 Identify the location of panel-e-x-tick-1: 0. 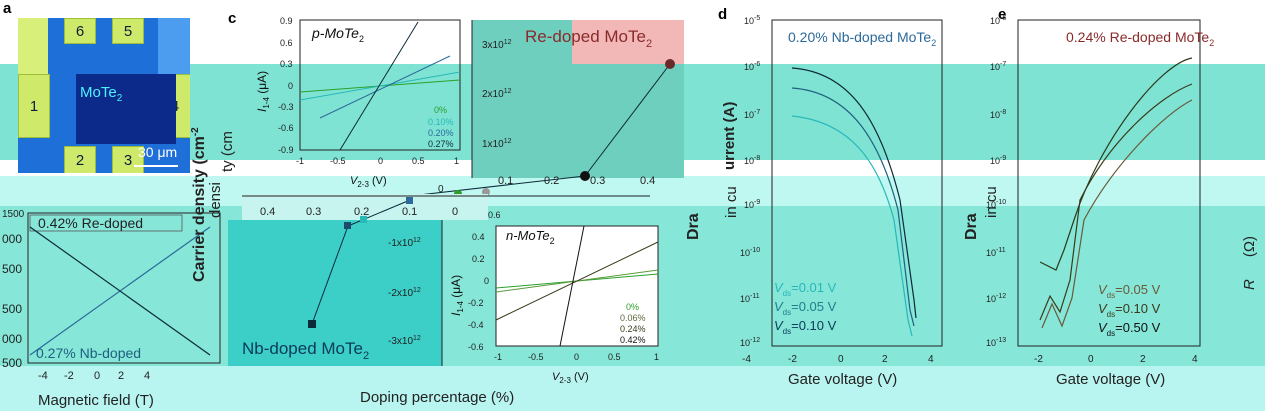
(1091, 359).